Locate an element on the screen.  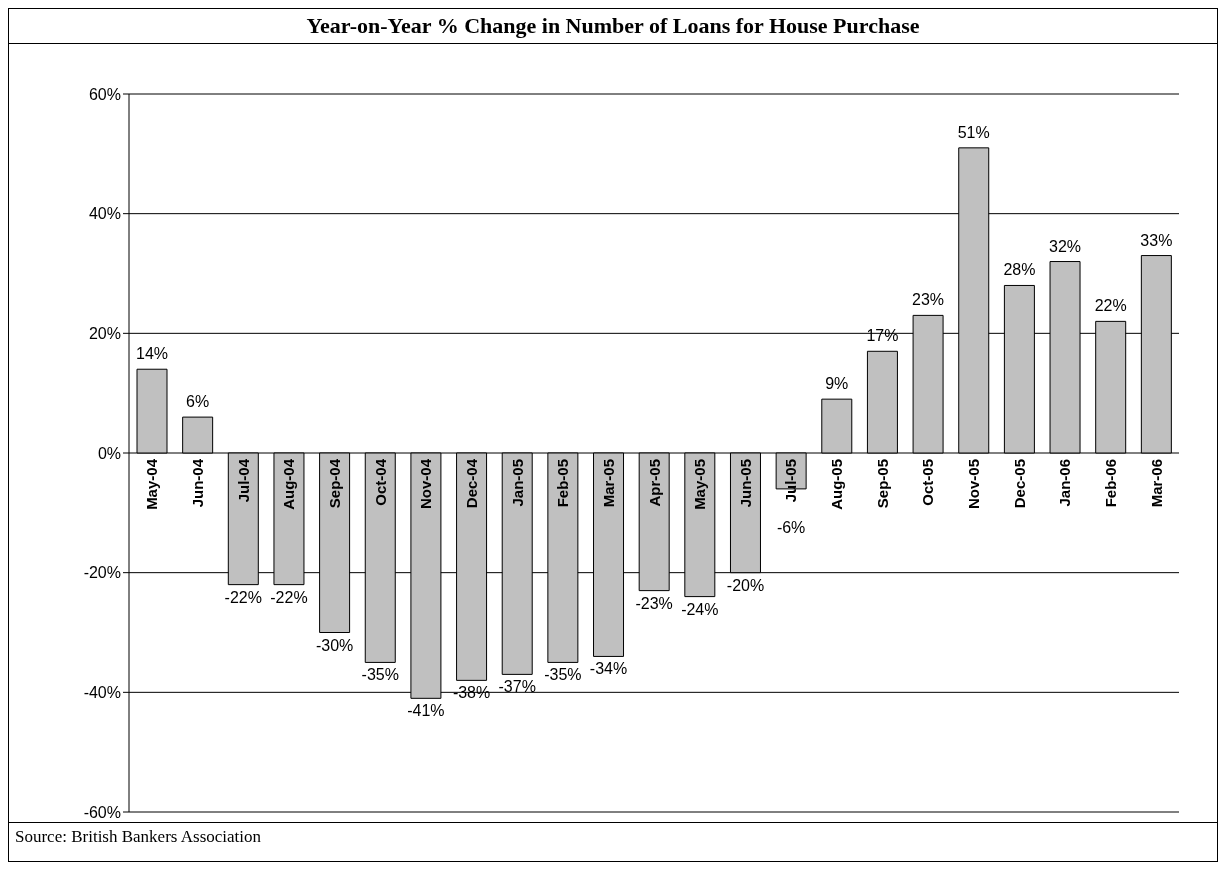
data-label: 9% is located at coordinates (837, 384).